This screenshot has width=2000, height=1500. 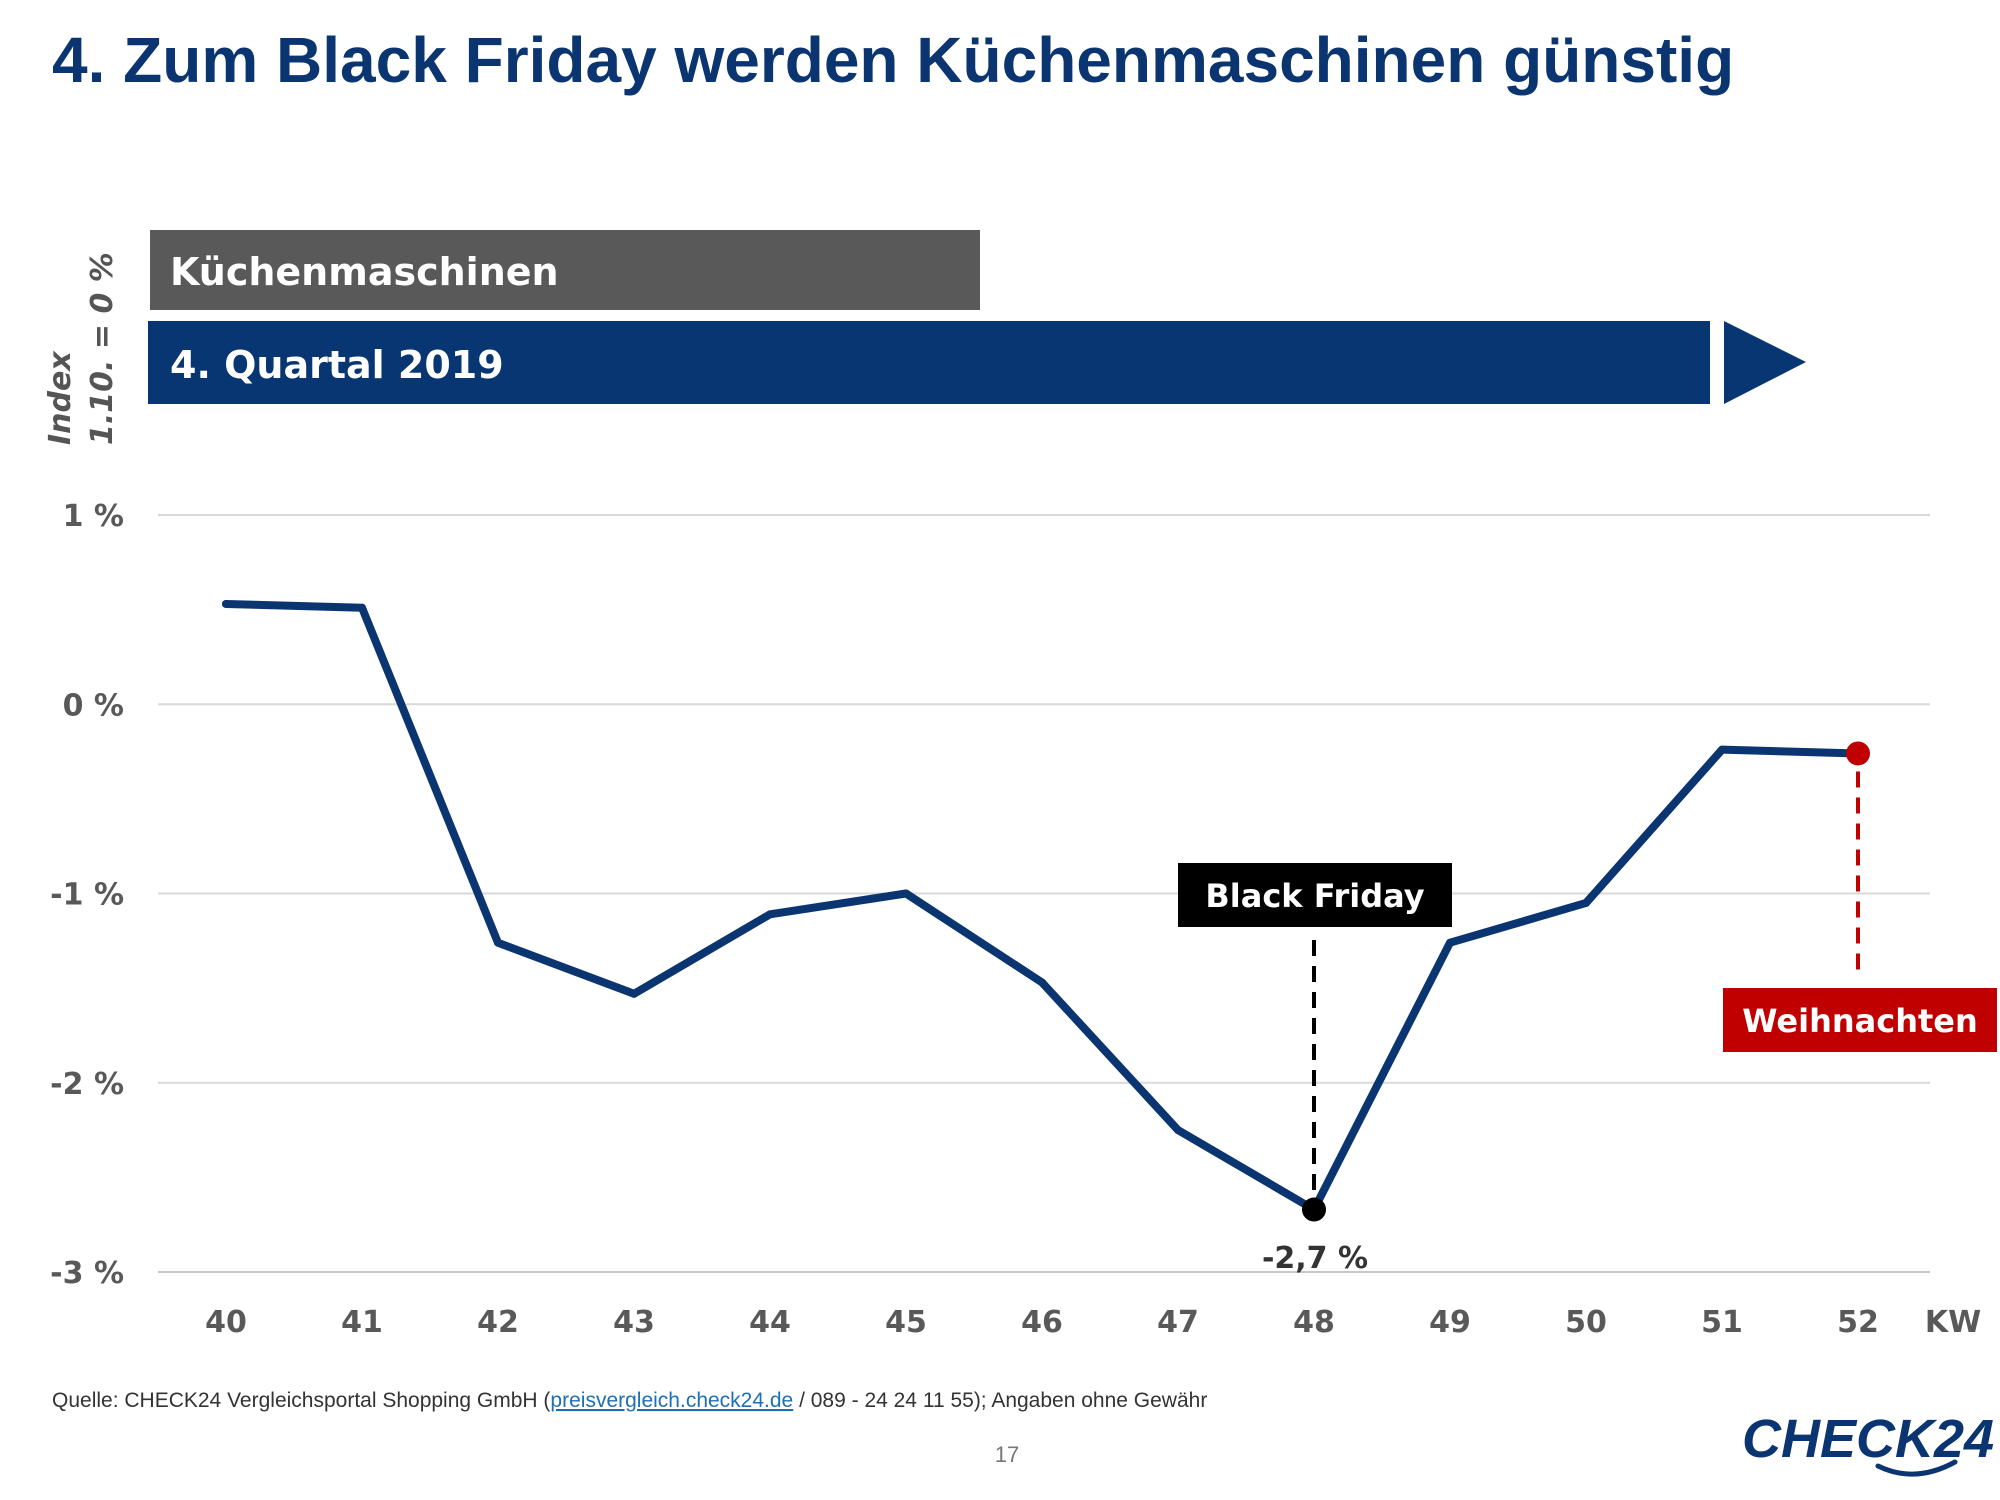 I want to click on christmas-marker, so click(x=1858, y=753).